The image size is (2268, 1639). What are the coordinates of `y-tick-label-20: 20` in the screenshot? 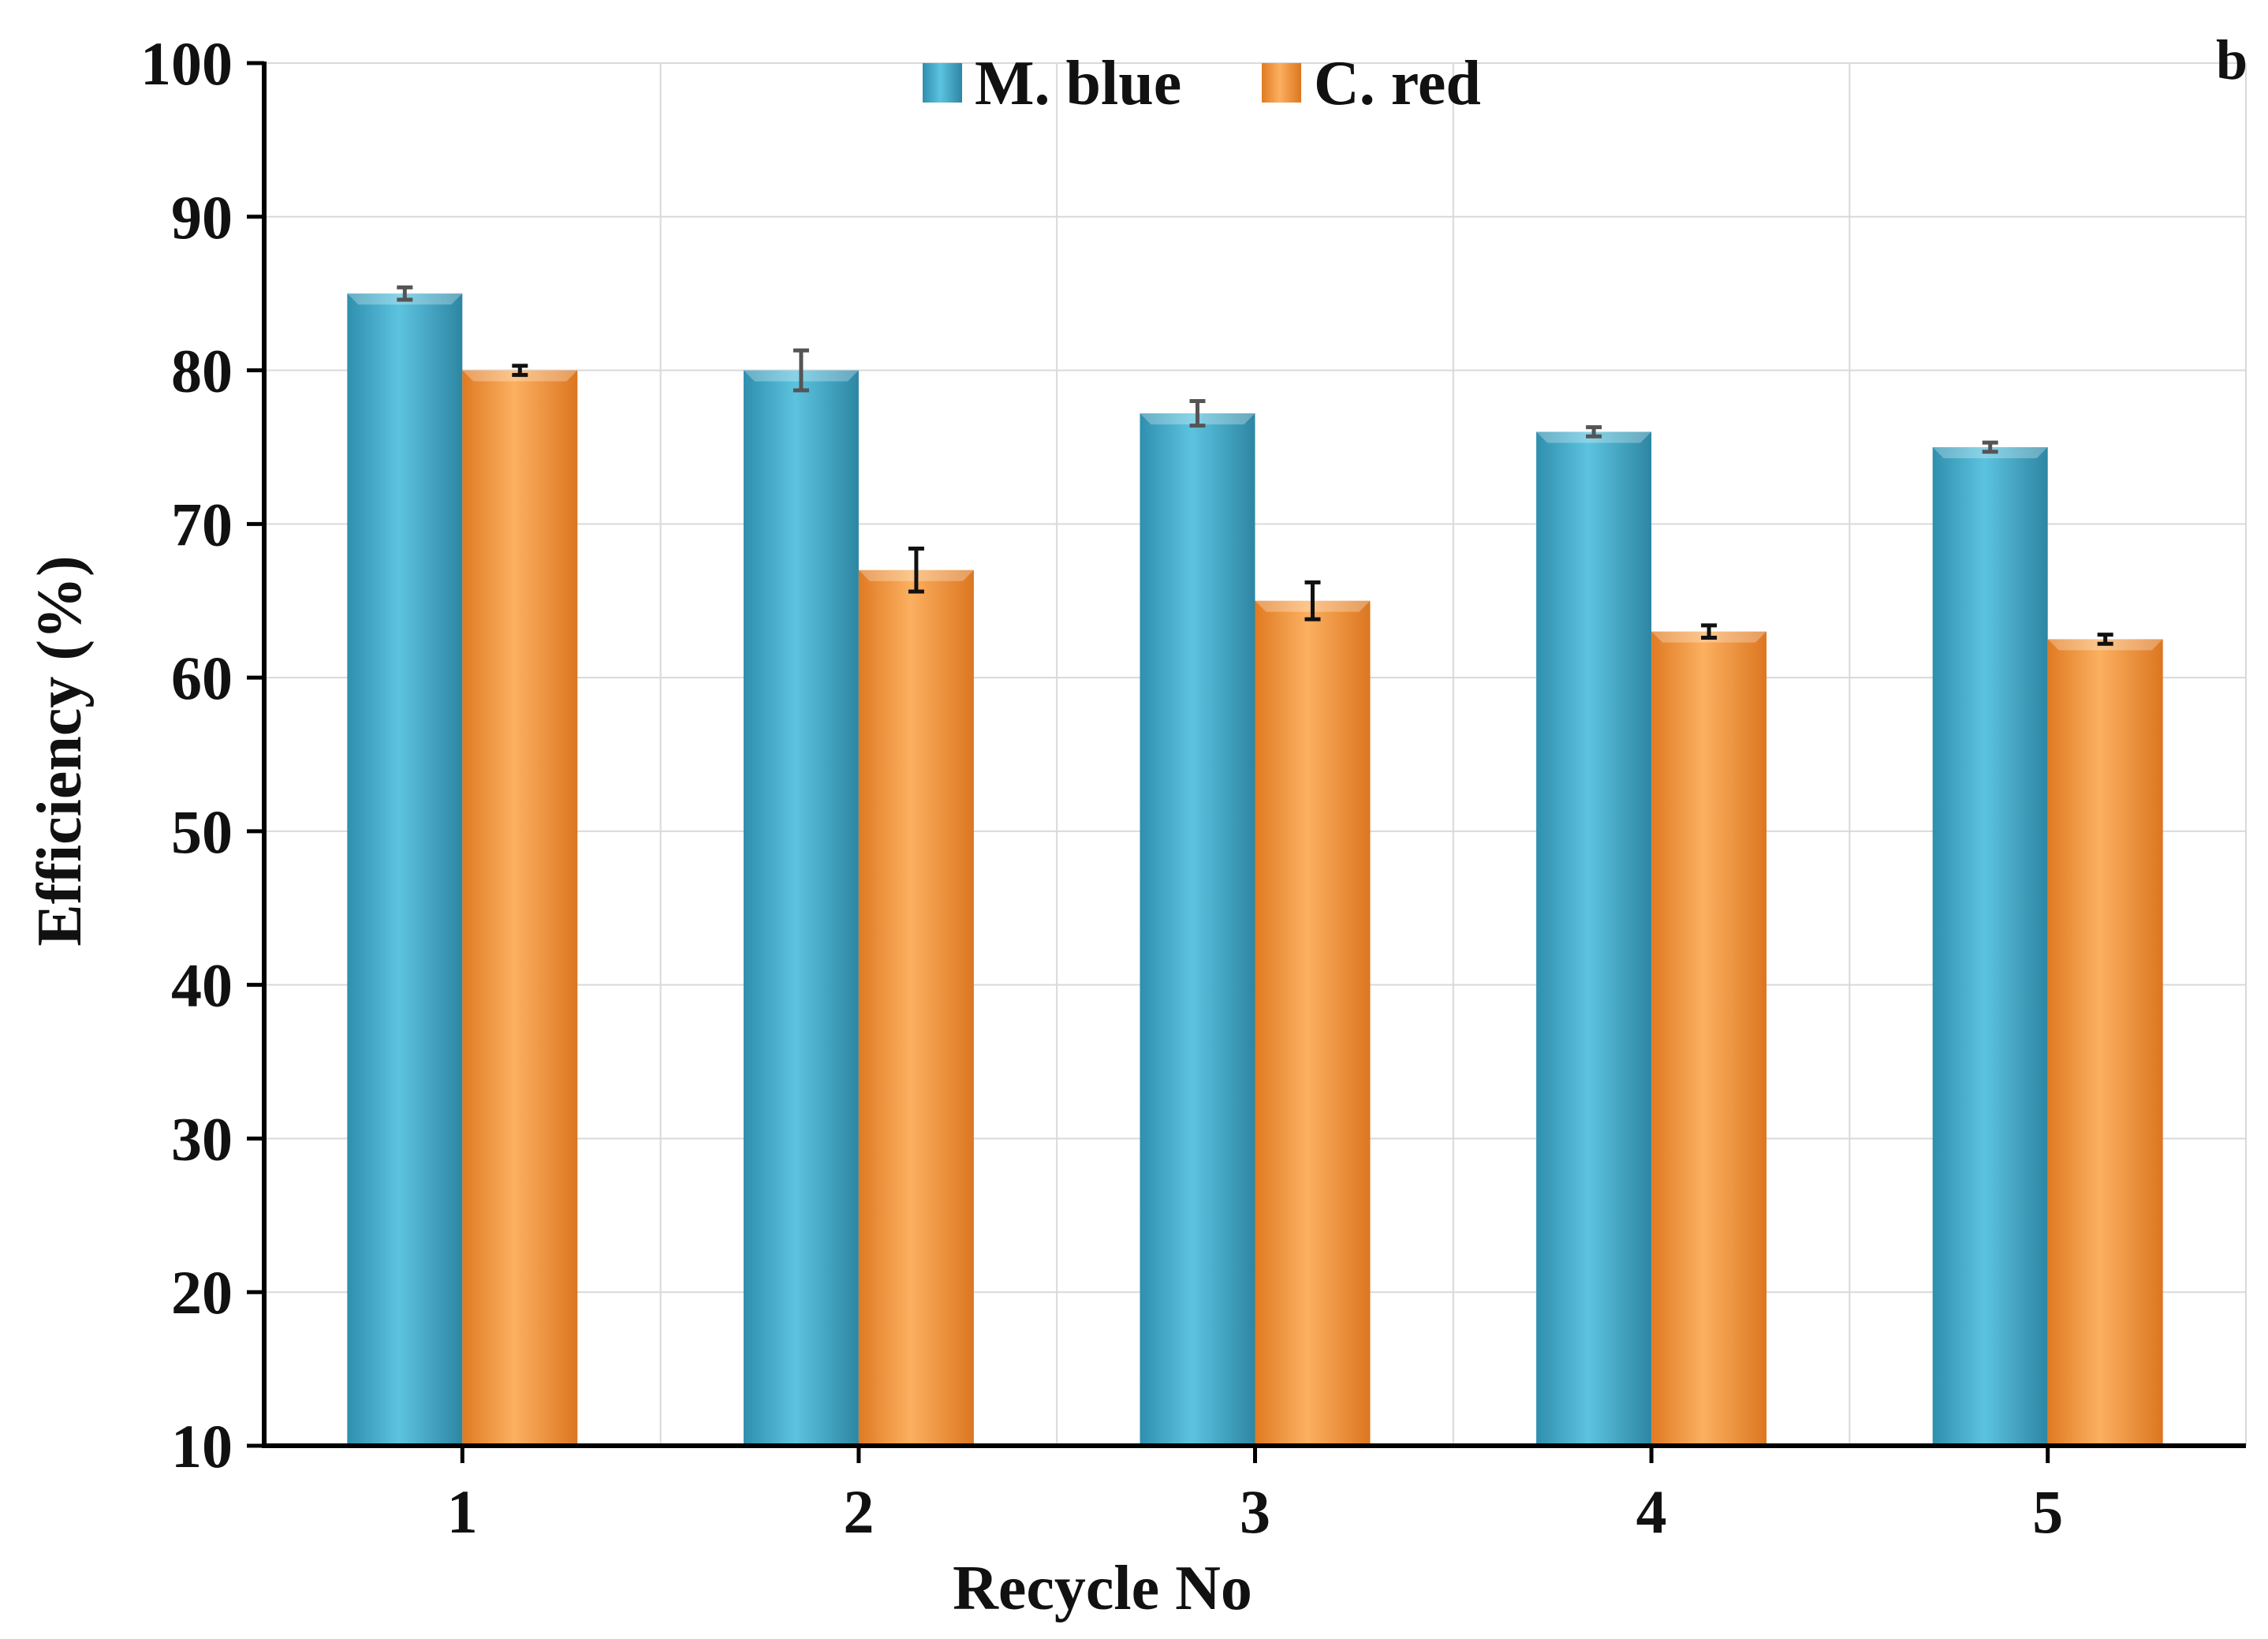 It's located at (202, 1293).